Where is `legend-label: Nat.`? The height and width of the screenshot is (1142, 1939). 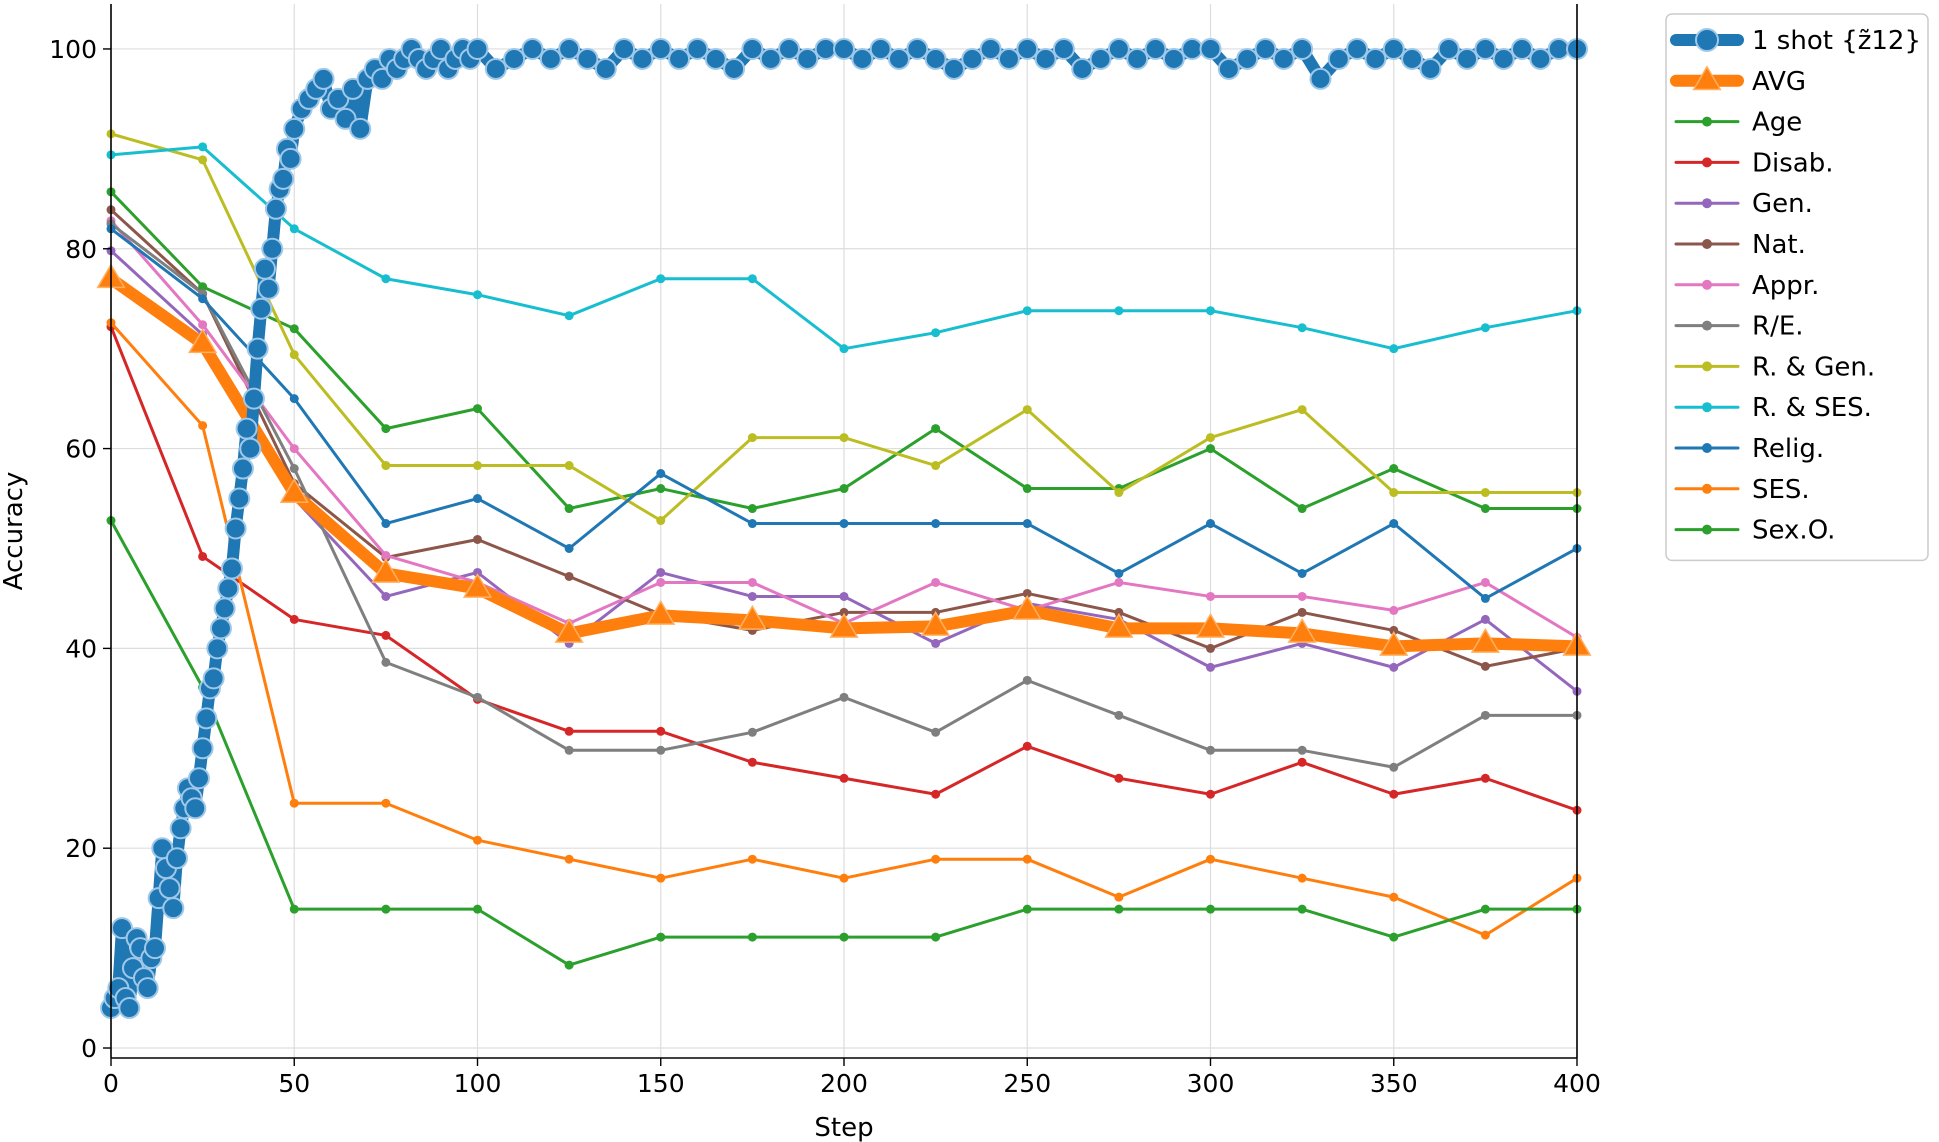 legend-label: Nat. is located at coordinates (1779, 245).